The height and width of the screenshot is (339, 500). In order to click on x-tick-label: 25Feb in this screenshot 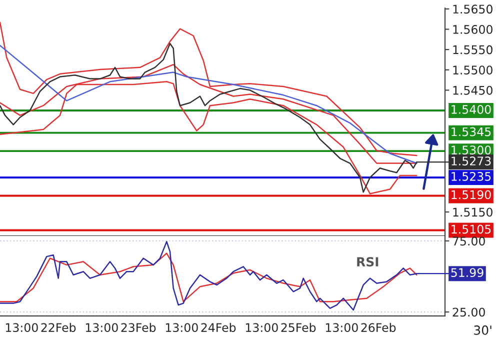, I will do `click(298, 327)`.